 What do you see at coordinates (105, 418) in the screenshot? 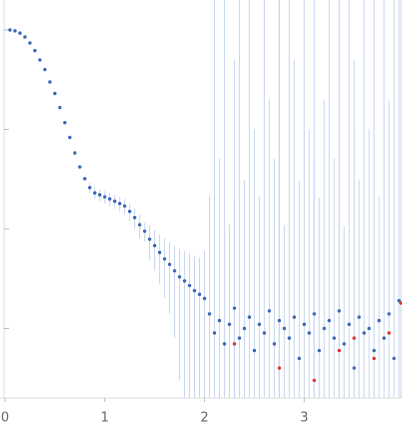
I see `x-tick-label: 1` at bounding box center [105, 418].